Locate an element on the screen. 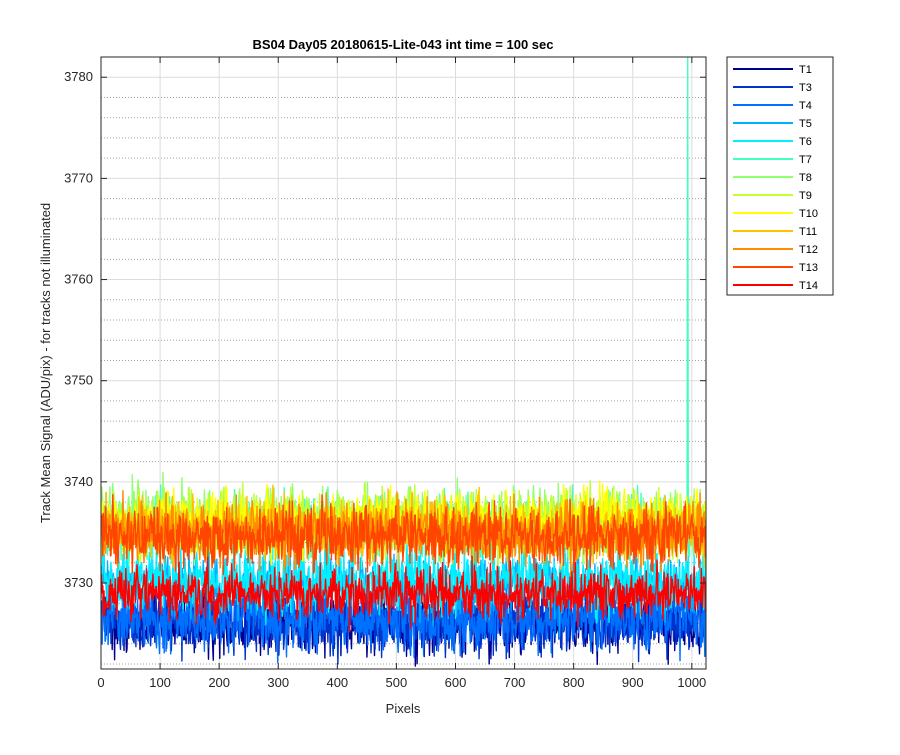  series-line-t13 is located at coordinates (403, 535).